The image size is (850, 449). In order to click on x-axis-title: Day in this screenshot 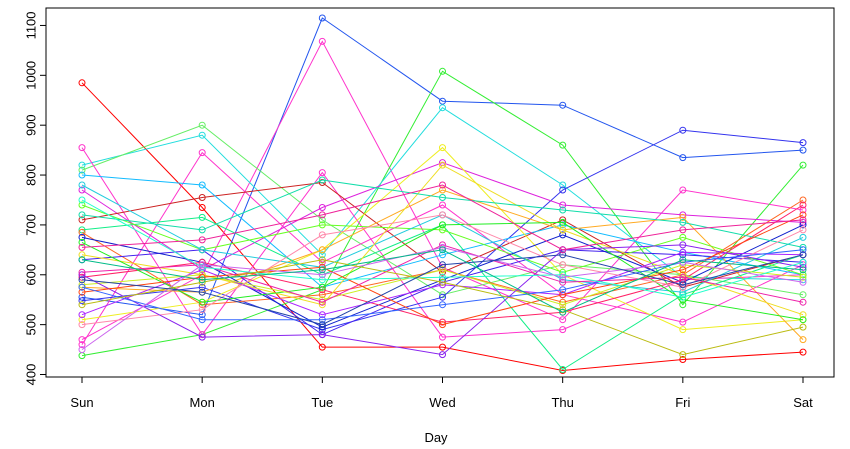, I will do `click(436, 437)`.